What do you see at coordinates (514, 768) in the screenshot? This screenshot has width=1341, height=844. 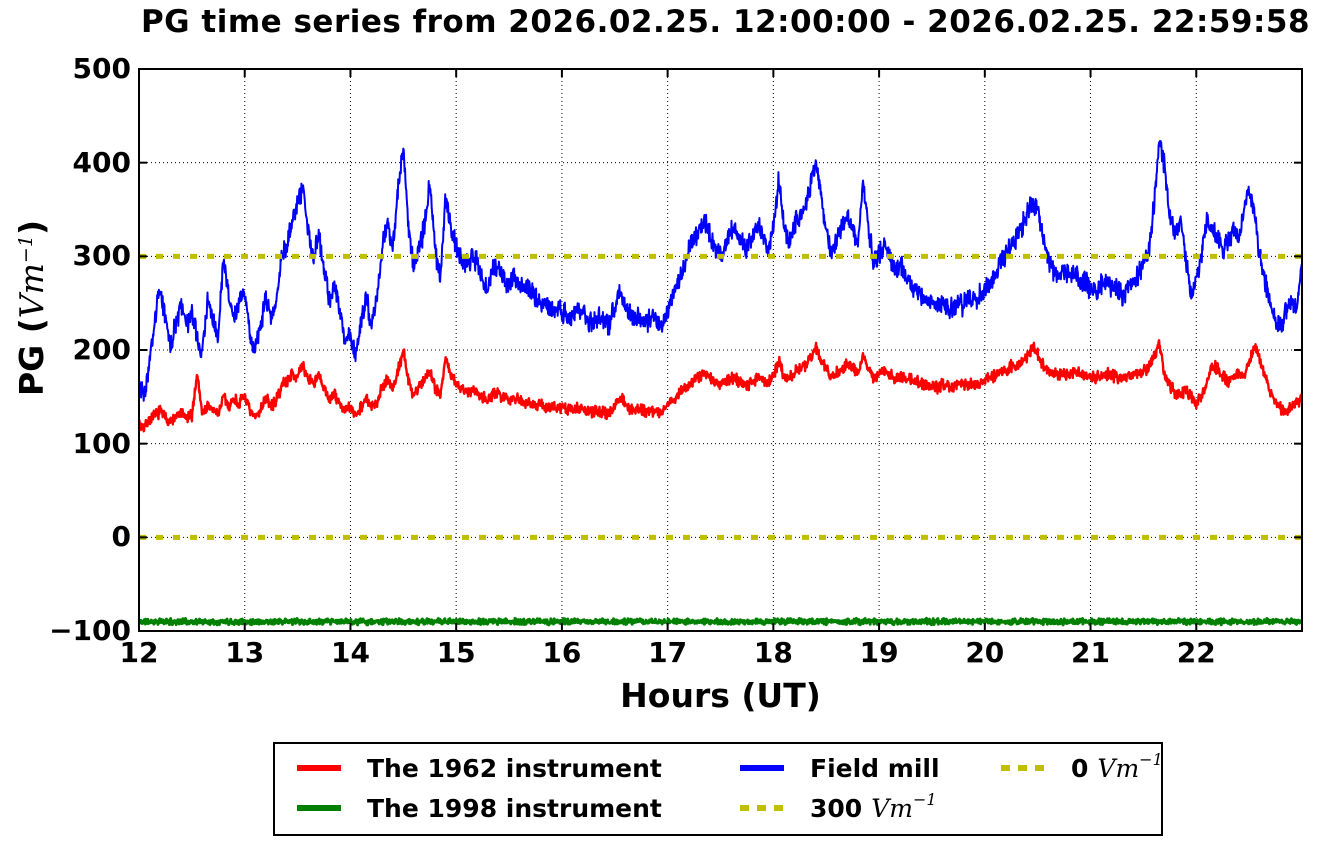 I see `legend-label: The 1962 instrument` at bounding box center [514, 768].